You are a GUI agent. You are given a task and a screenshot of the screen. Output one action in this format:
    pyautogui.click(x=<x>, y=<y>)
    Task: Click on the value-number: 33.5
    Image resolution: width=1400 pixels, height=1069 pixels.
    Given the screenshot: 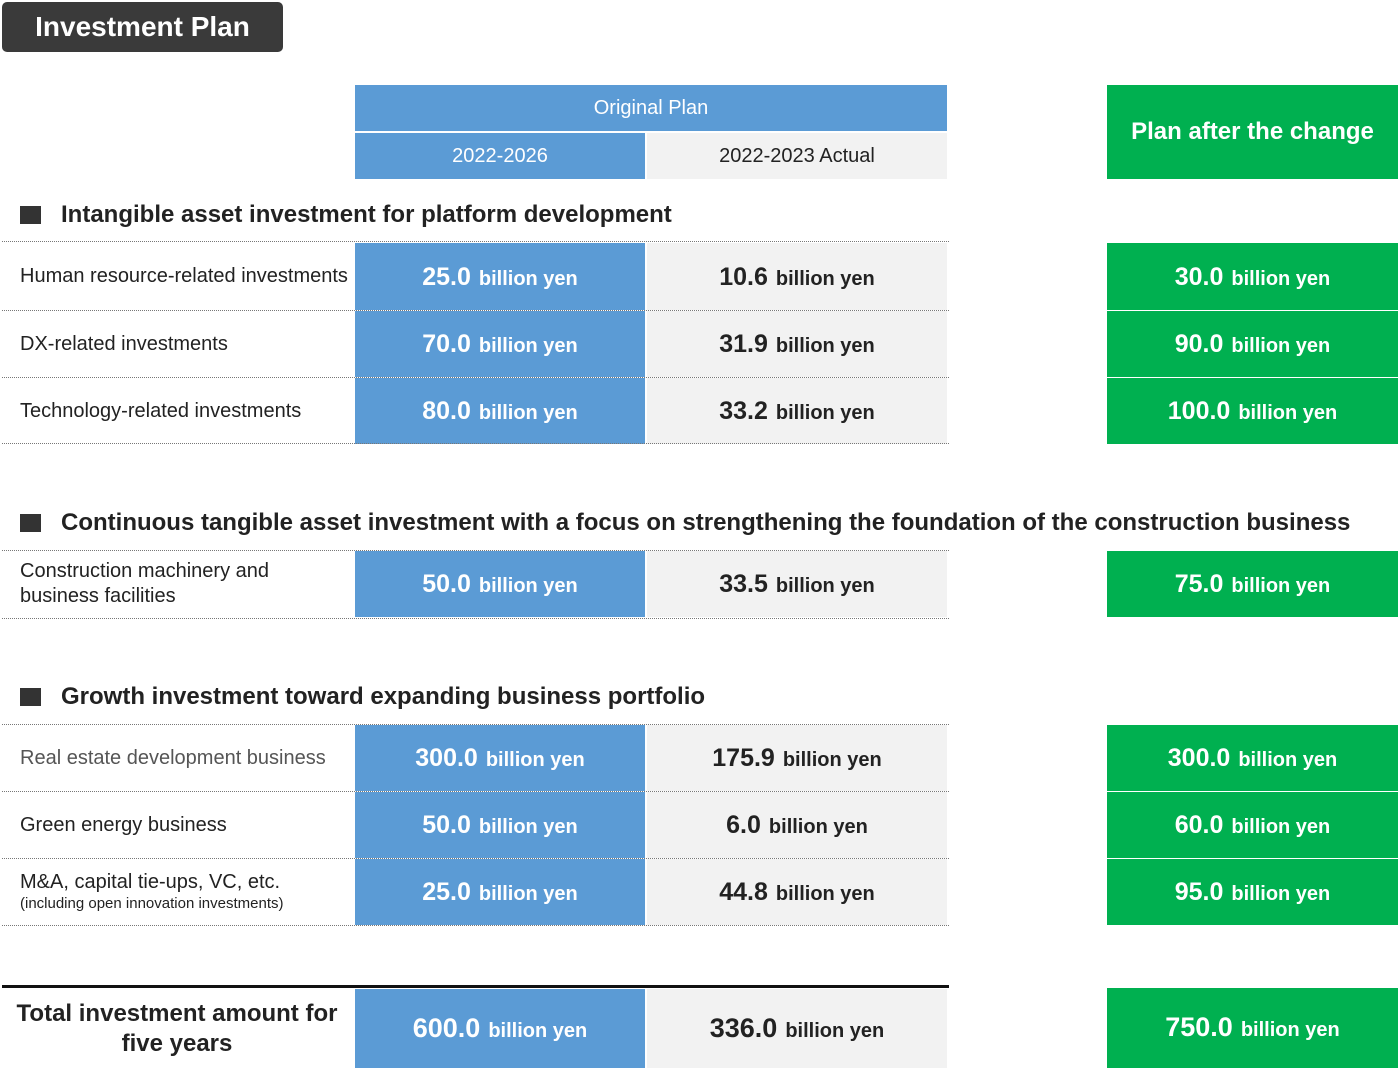 What is the action you would take?
    pyautogui.click(x=743, y=584)
    